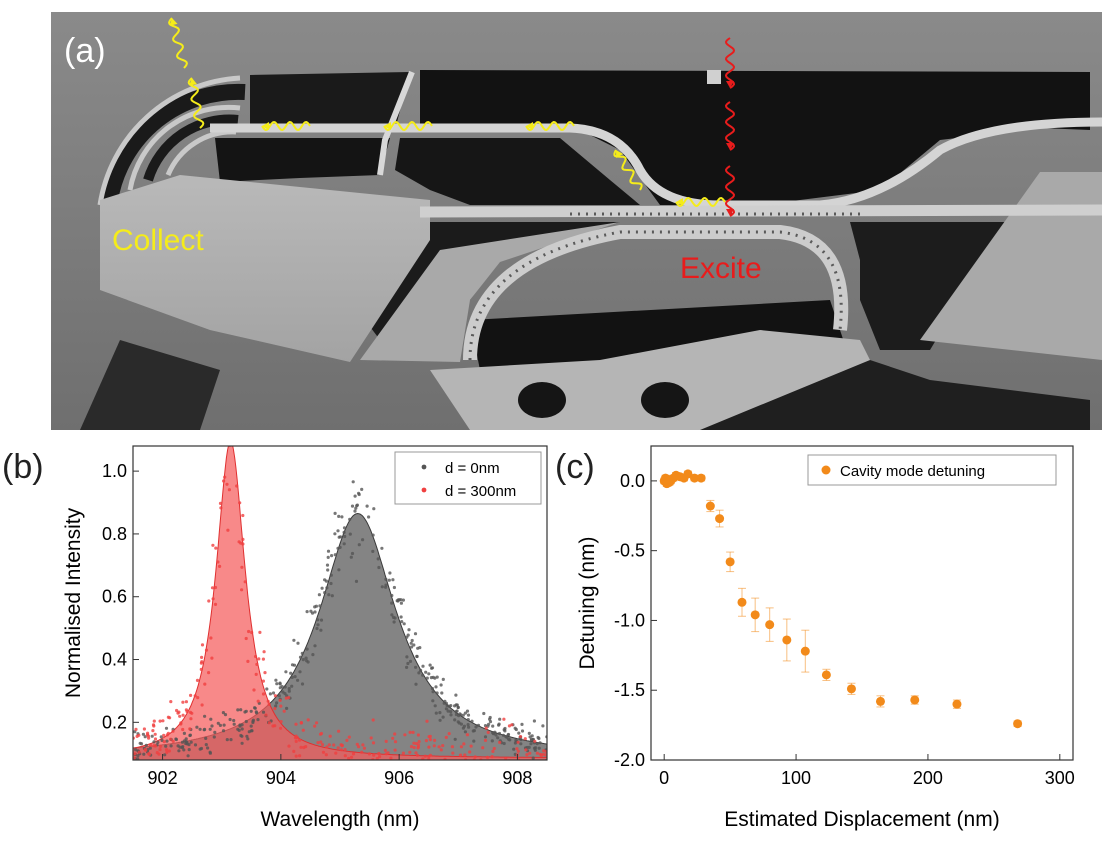 This screenshot has height=849, width=1104. What do you see at coordinates (339, 819) in the screenshot?
I see `chart-b-xlabel: Wavelength (nm)` at bounding box center [339, 819].